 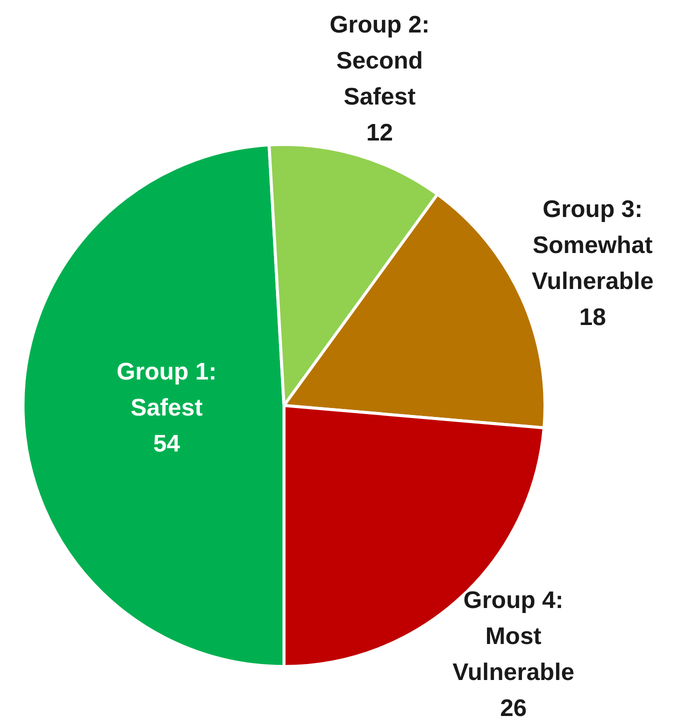 What do you see at coordinates (380, 61) in the screenshot?
I see `slice-label: Group 2: Second Safest` at bounding box center [380, 61].